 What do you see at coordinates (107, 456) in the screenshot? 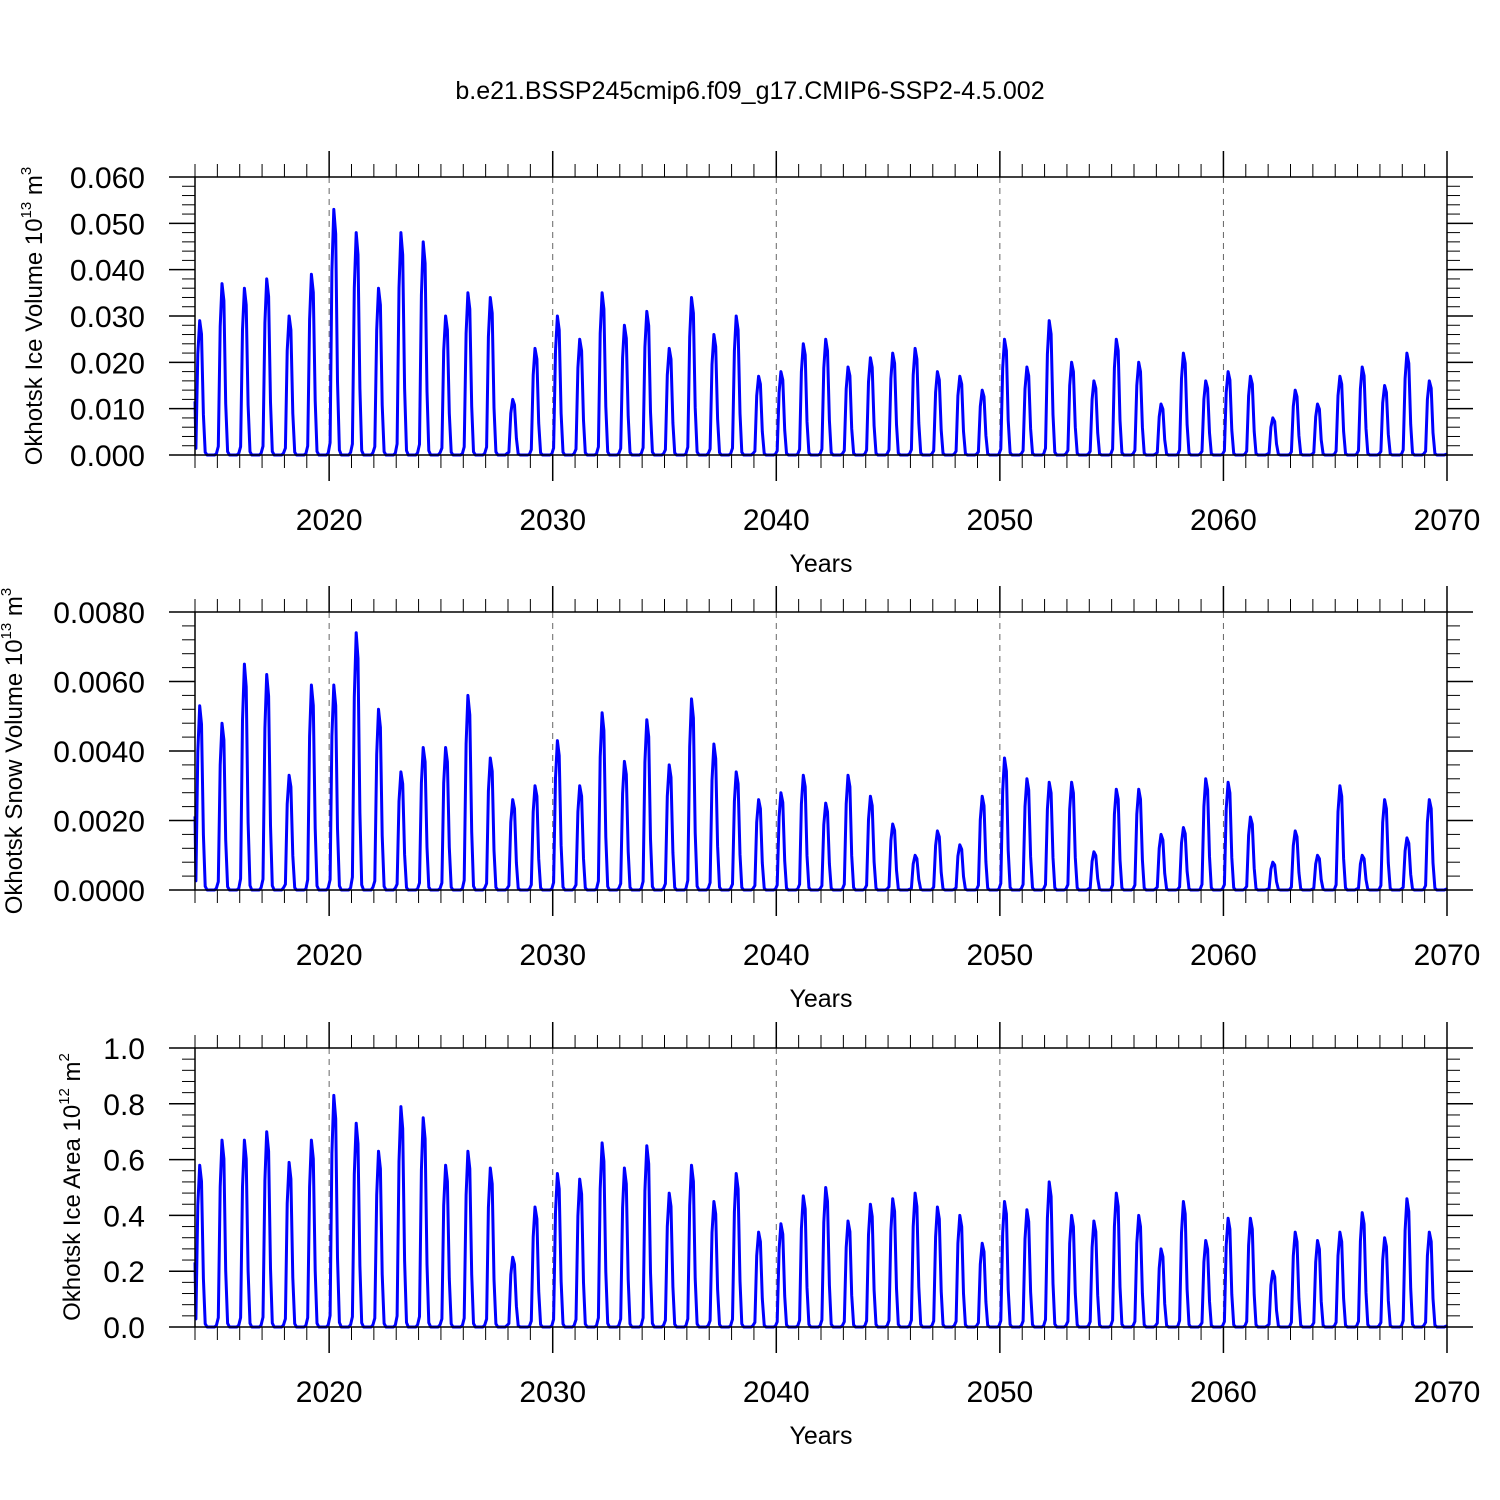
I see `y-tick-label: 0.000` at bounding box center [107, 456].